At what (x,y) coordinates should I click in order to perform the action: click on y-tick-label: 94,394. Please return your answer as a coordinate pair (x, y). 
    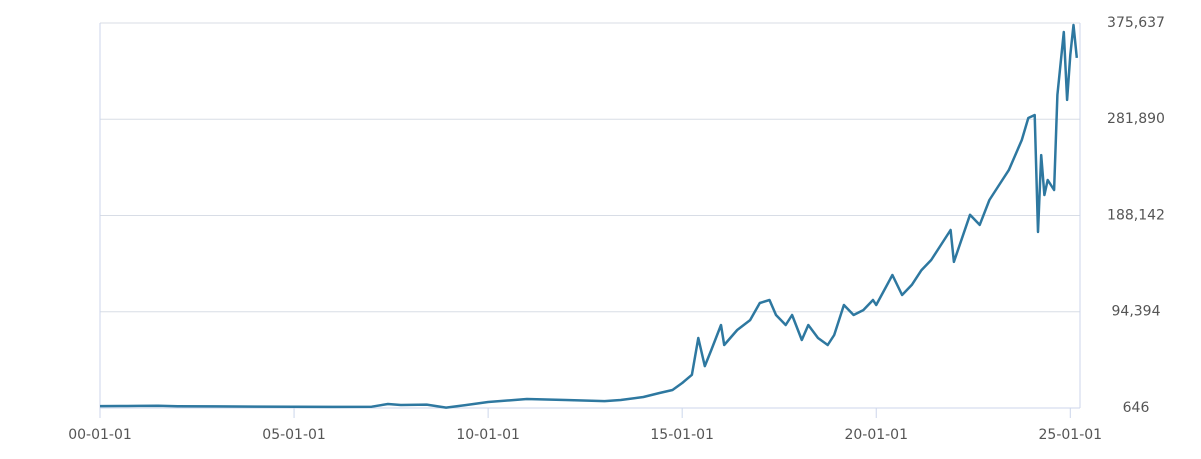
    Looking at the image, I should click on (1136, 312).